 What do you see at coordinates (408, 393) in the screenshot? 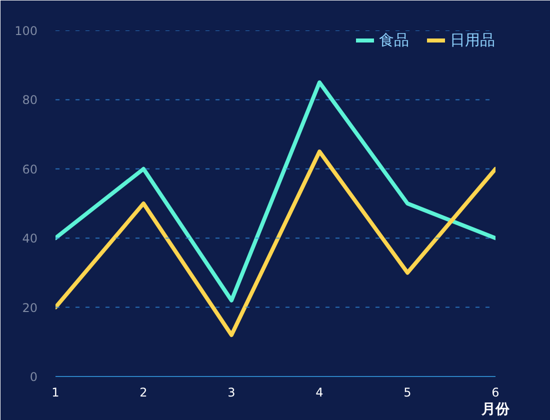
I see `x-tick-label: 5` at bounding box center [408, 393].